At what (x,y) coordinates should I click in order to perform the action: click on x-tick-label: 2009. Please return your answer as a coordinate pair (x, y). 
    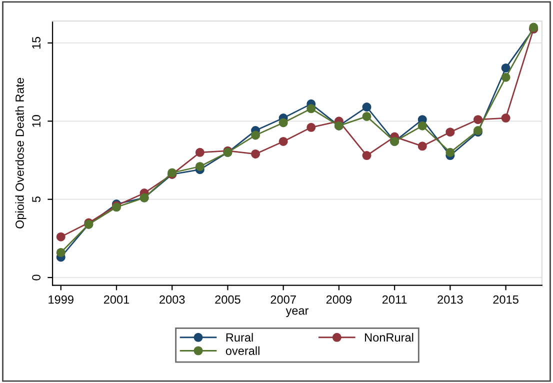
    Looking at the image, I should click on (339, 299).